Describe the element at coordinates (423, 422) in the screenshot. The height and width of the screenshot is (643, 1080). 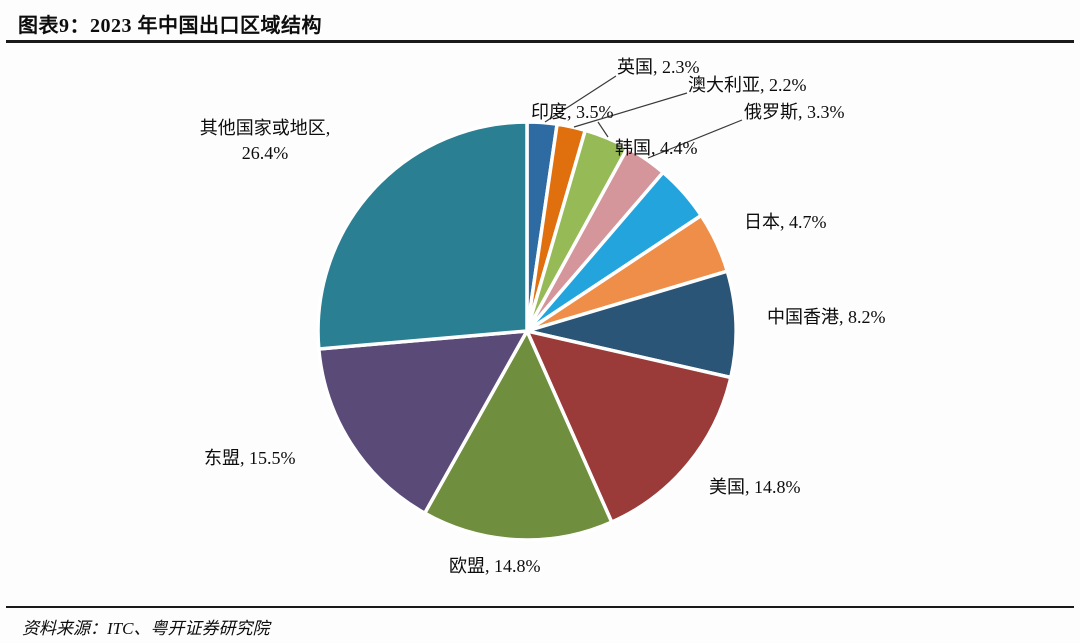
I see `pie-slice-asean` at that location.